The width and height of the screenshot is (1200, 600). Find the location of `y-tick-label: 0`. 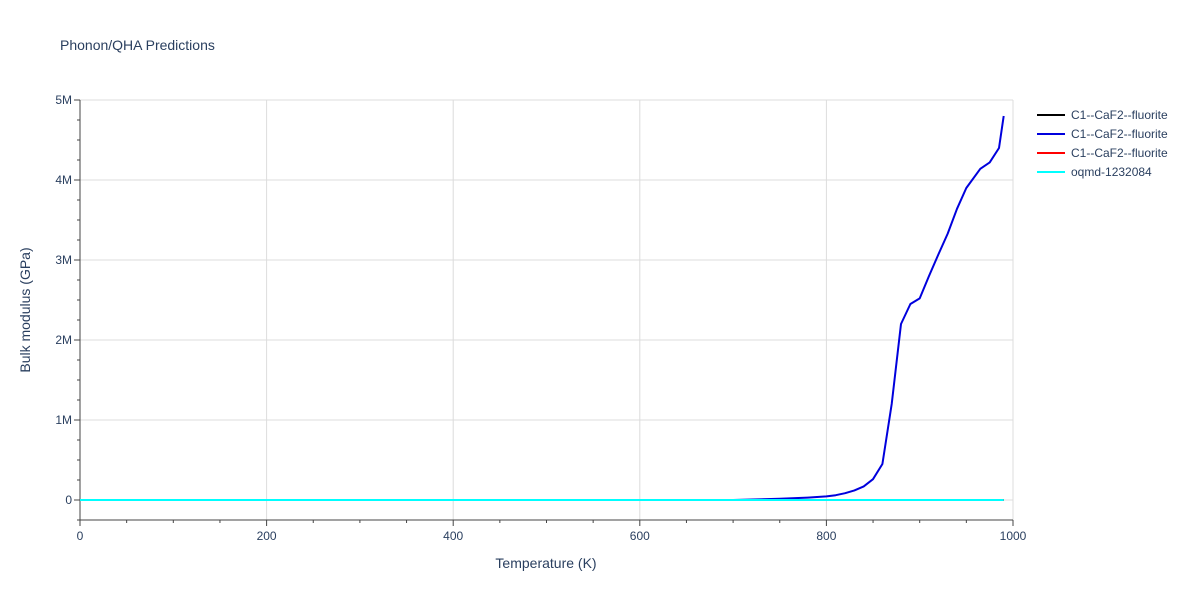

y-tick-label: 0 is located at coordinates (68, 500).